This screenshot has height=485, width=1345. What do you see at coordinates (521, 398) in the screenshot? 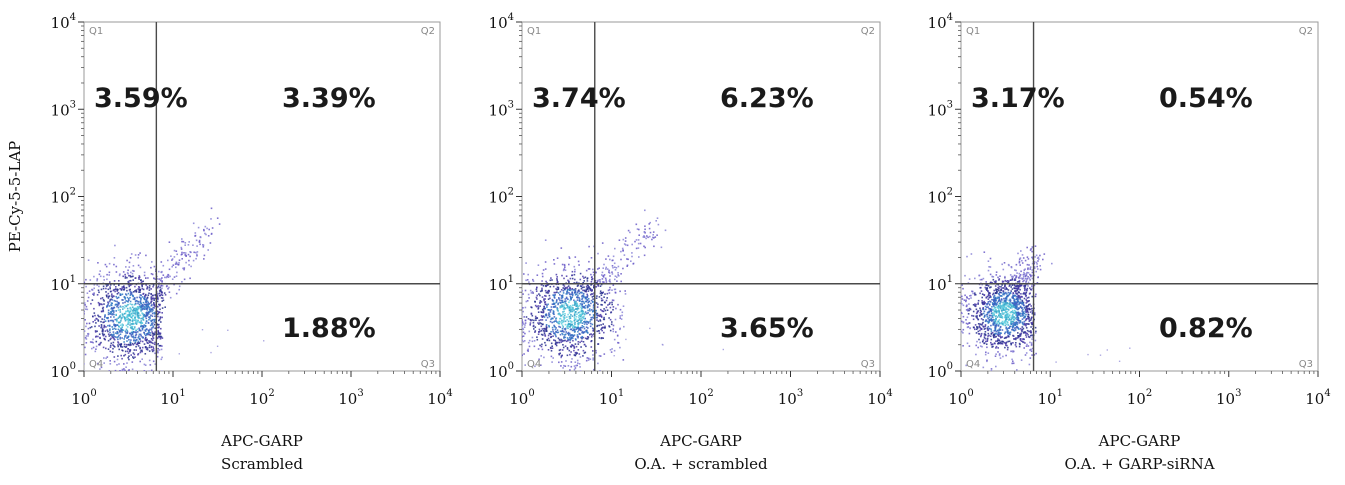
I see `x-tick-label: 10⁰` at bounding box center [521, 398].